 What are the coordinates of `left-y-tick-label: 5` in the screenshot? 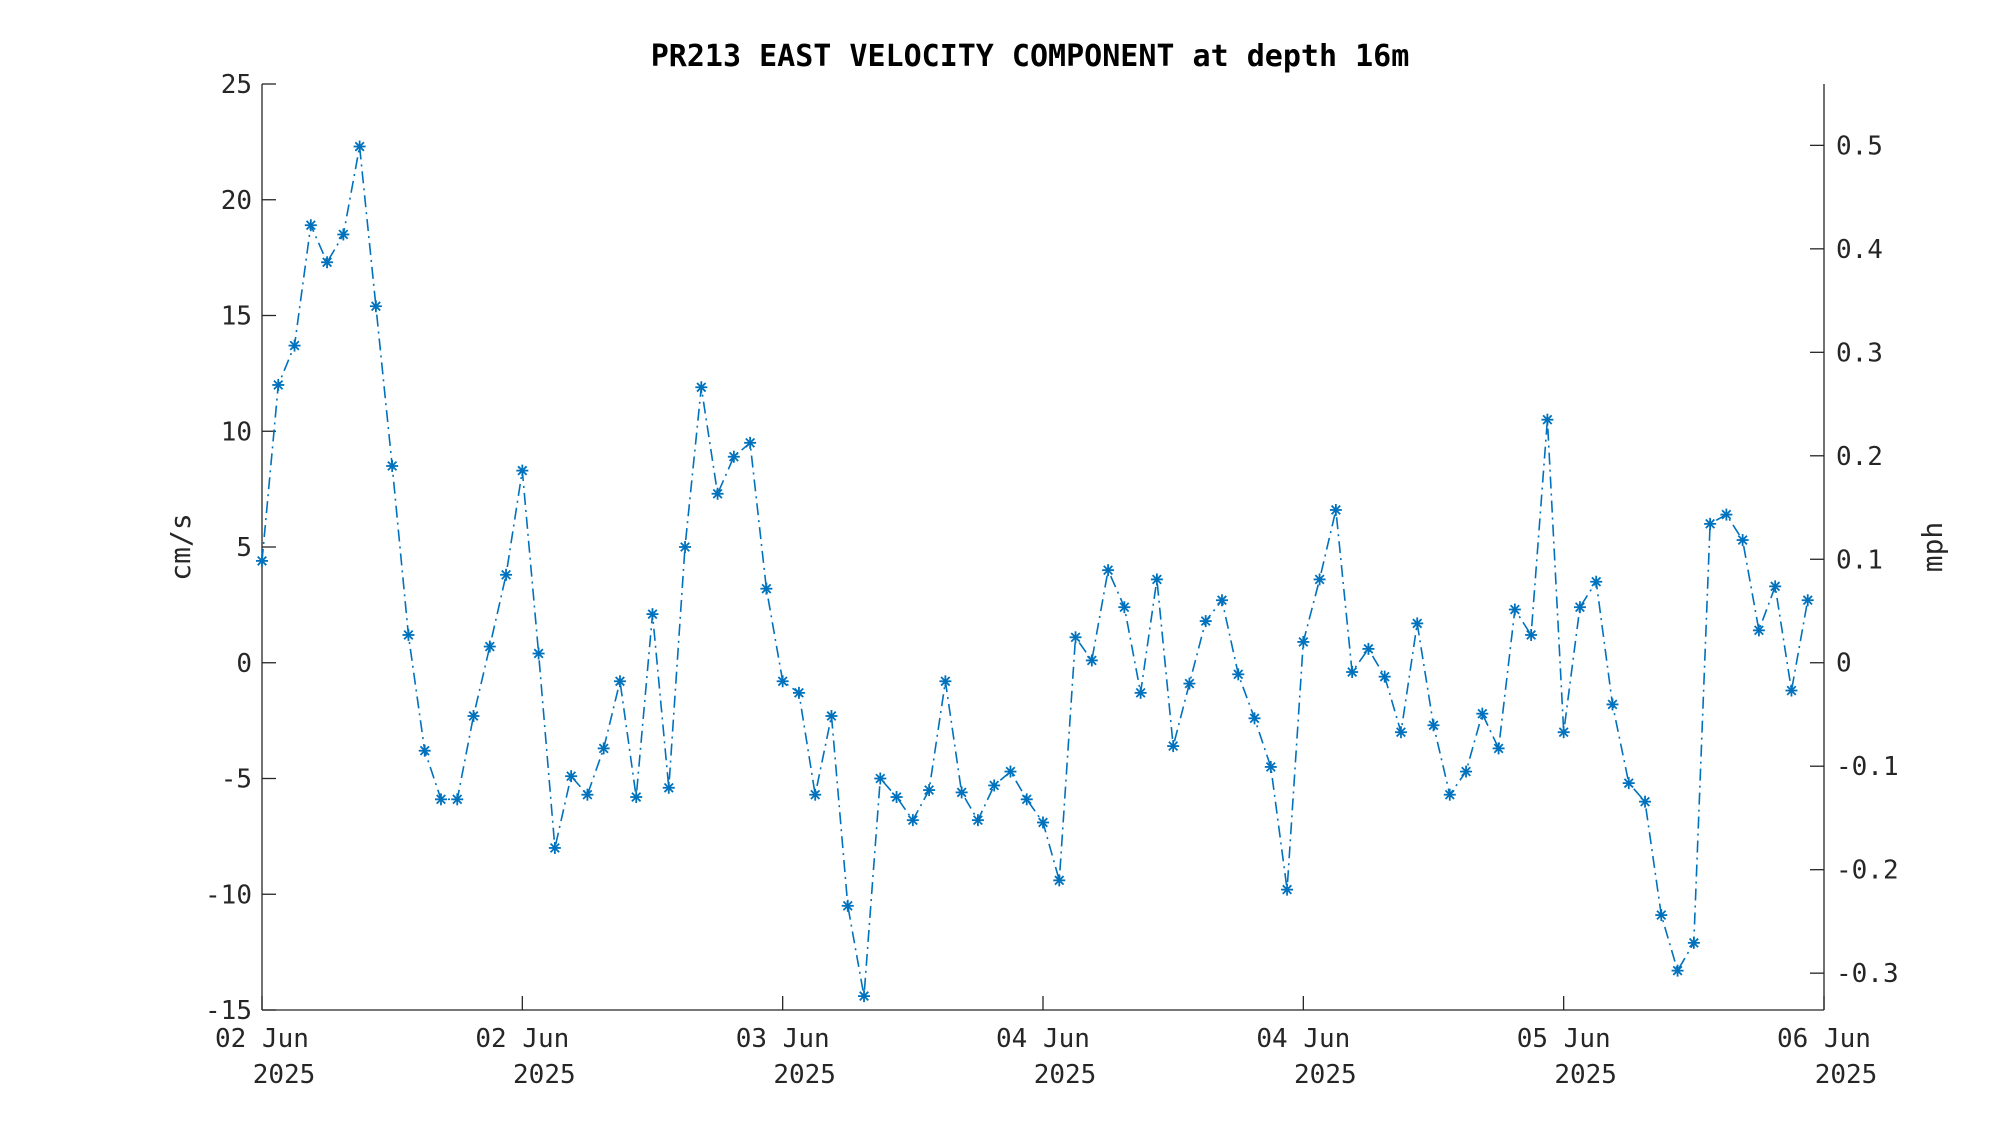 It's located at (244, 548).